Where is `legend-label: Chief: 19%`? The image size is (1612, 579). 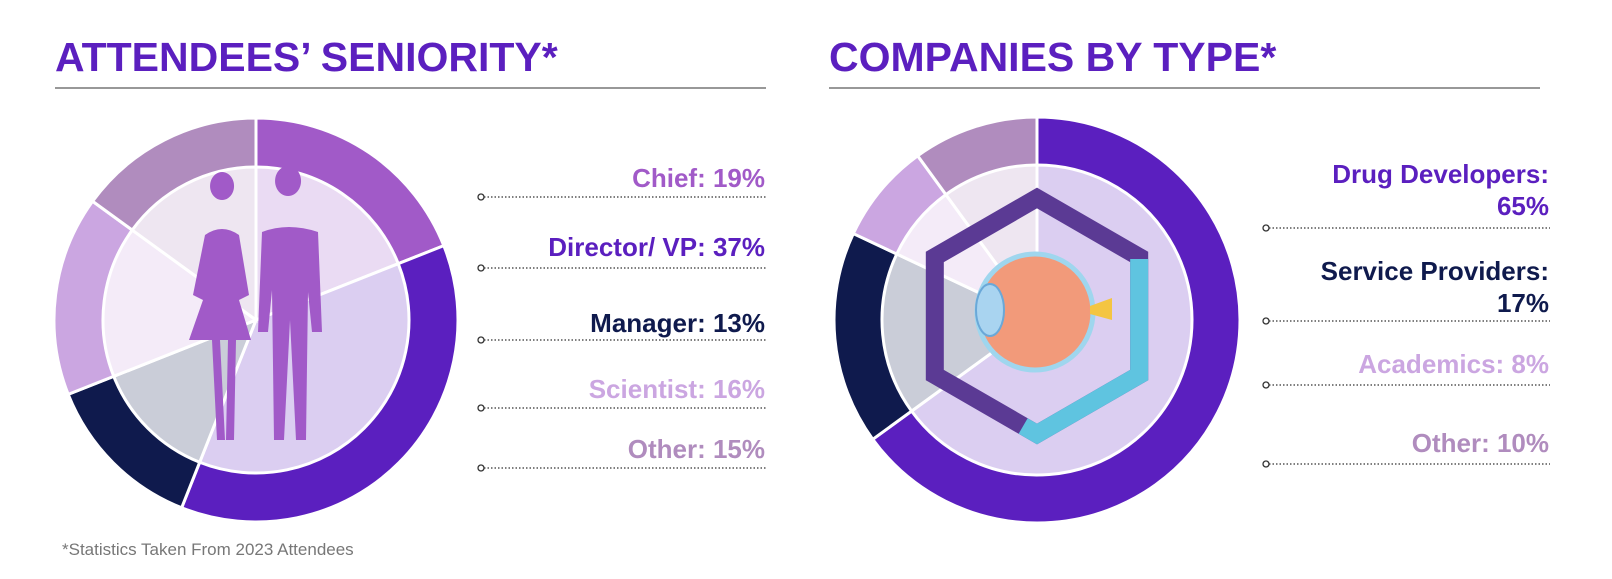
legend-label: Chief: 19% is located at coordinates (698, 178).